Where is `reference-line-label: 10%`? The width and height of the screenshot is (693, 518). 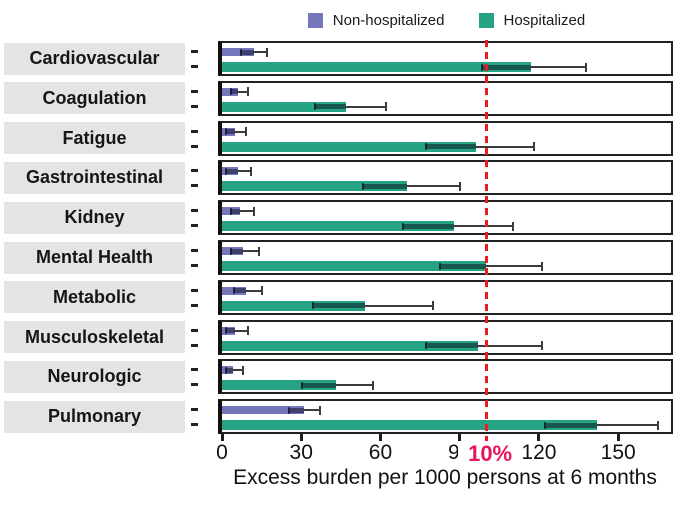
reference-line-label: 10% is located at coordinates (490, 454).